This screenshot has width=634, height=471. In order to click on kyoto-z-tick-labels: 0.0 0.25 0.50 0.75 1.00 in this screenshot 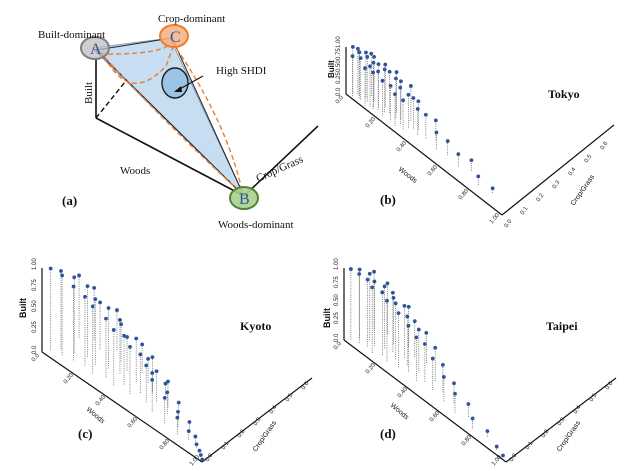, I will do `click(35, 306)`.